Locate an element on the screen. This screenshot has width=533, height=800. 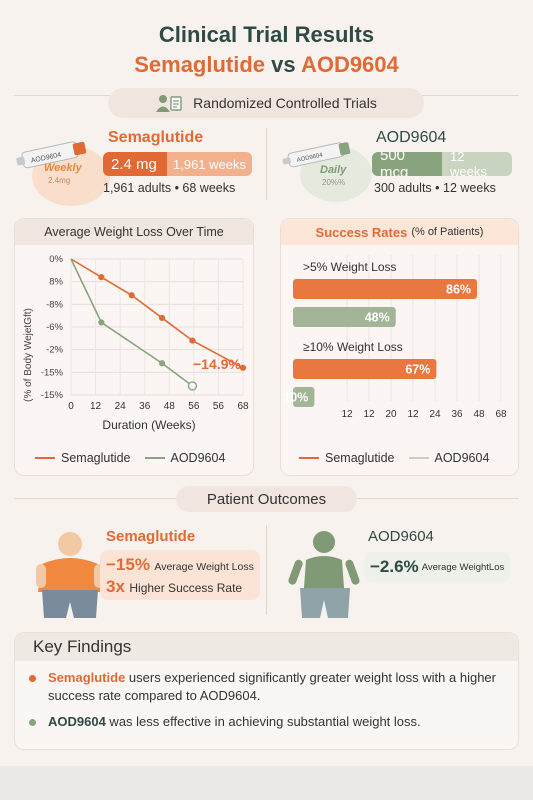
line-chart-y-tick: -2% is located at coordinates (54, 350).